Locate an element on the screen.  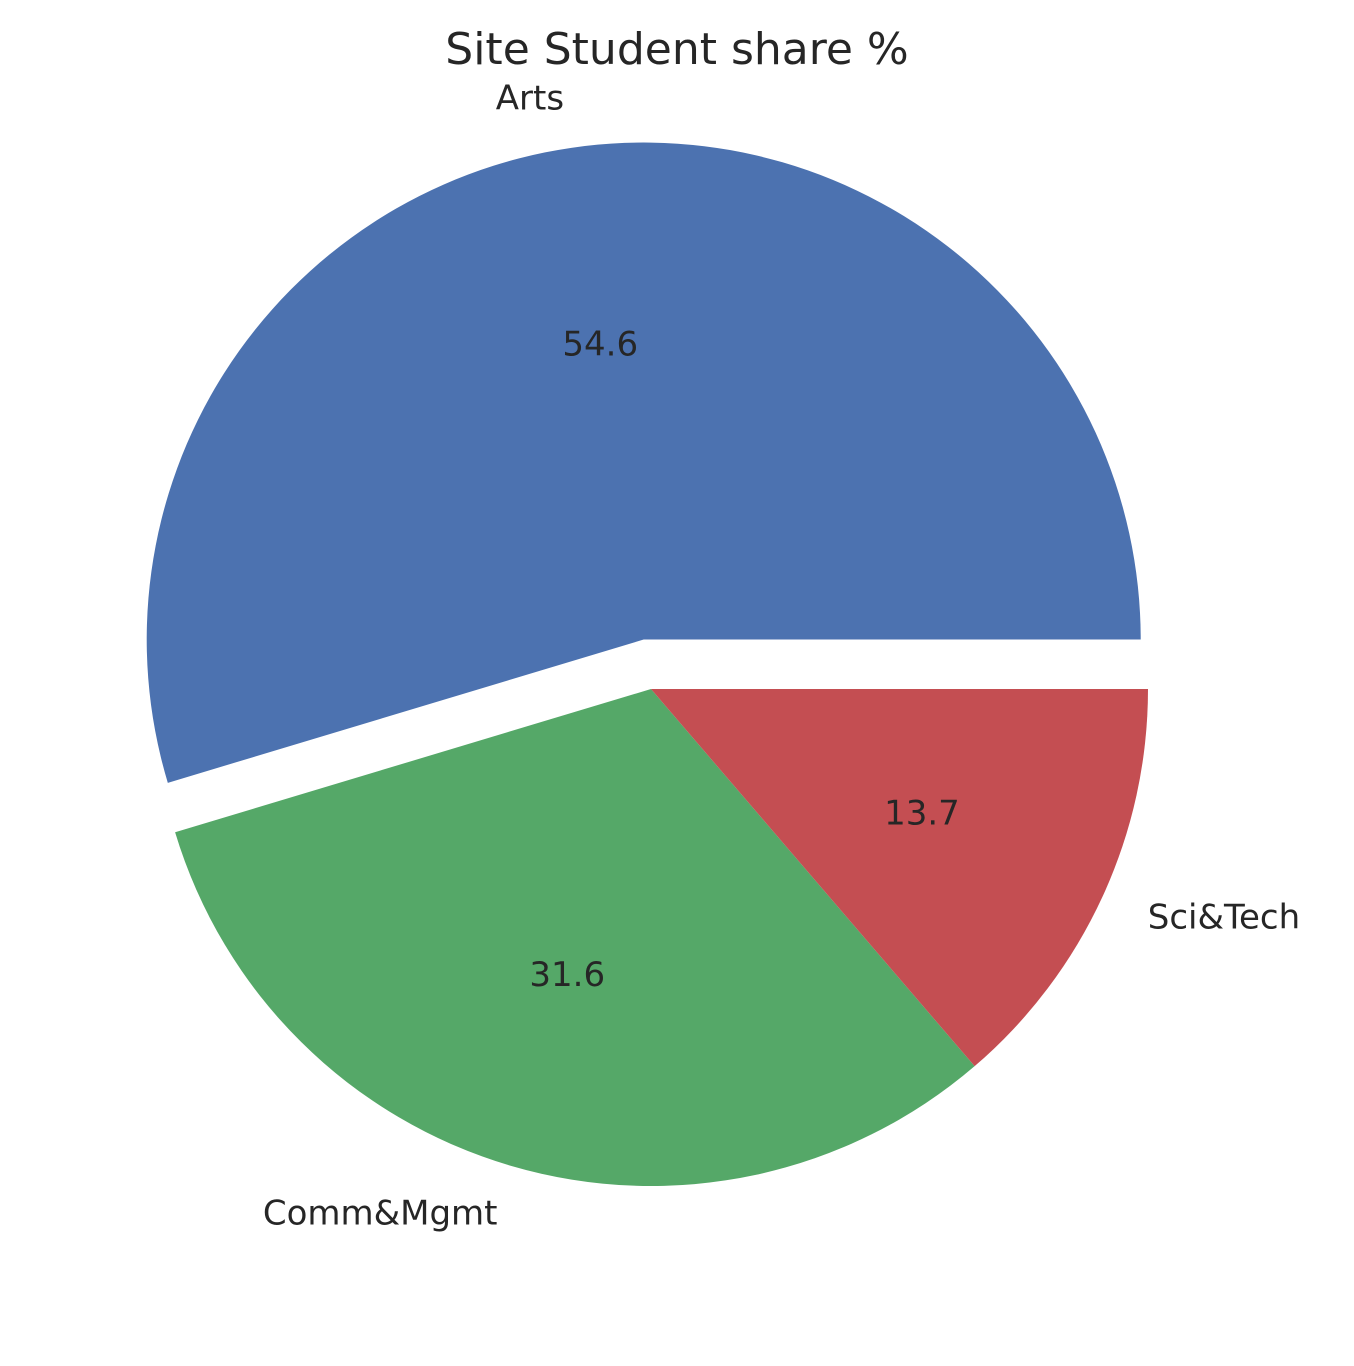
slice-label-comm-mgmt: Comm&Mgmt is located at coordinates (380, 1214).